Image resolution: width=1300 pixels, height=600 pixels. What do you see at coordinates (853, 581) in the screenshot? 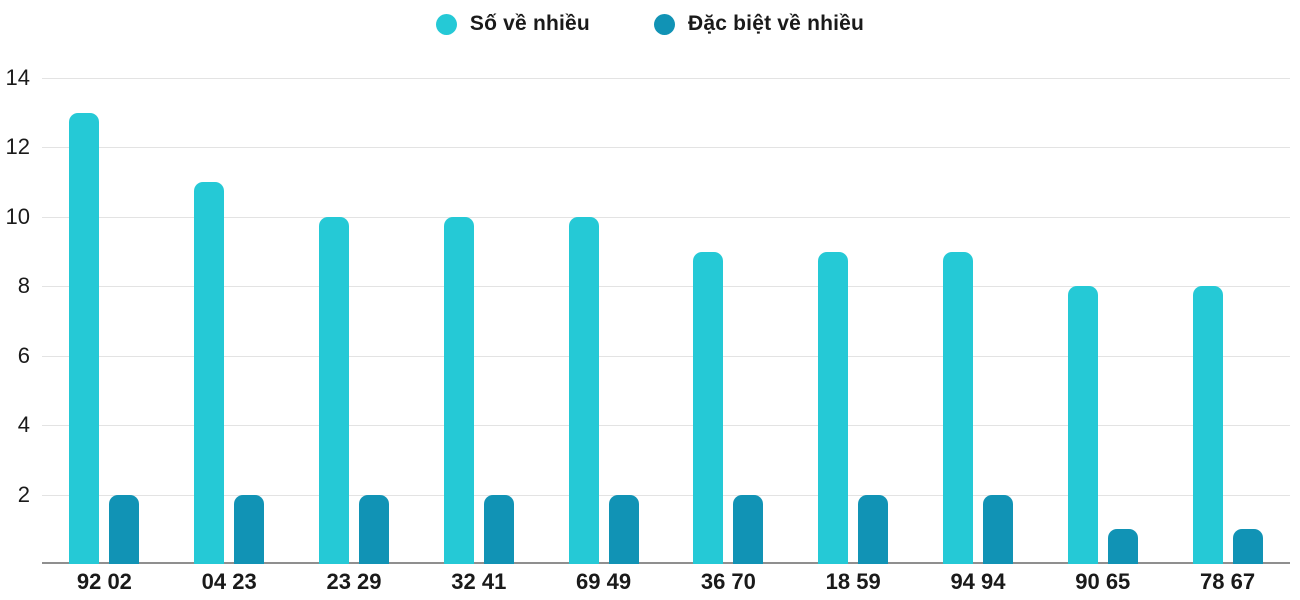
I see `x-axis-label: 18 59` at bounding box center [853, 581].